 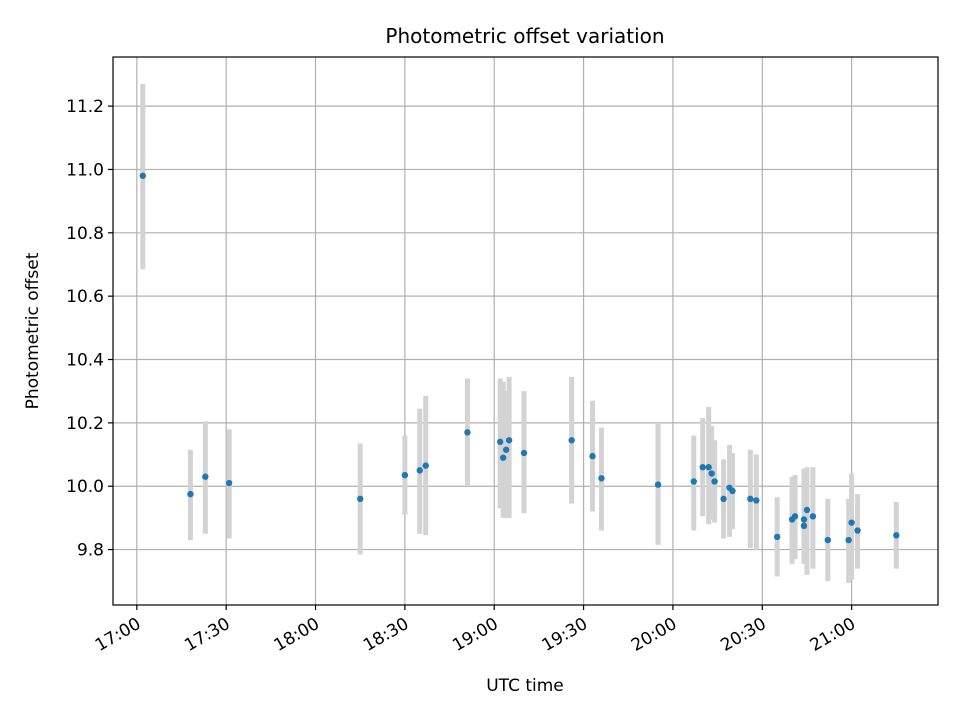 I want to click on x-axis-title: UTC time, so click(x=525, y=686).